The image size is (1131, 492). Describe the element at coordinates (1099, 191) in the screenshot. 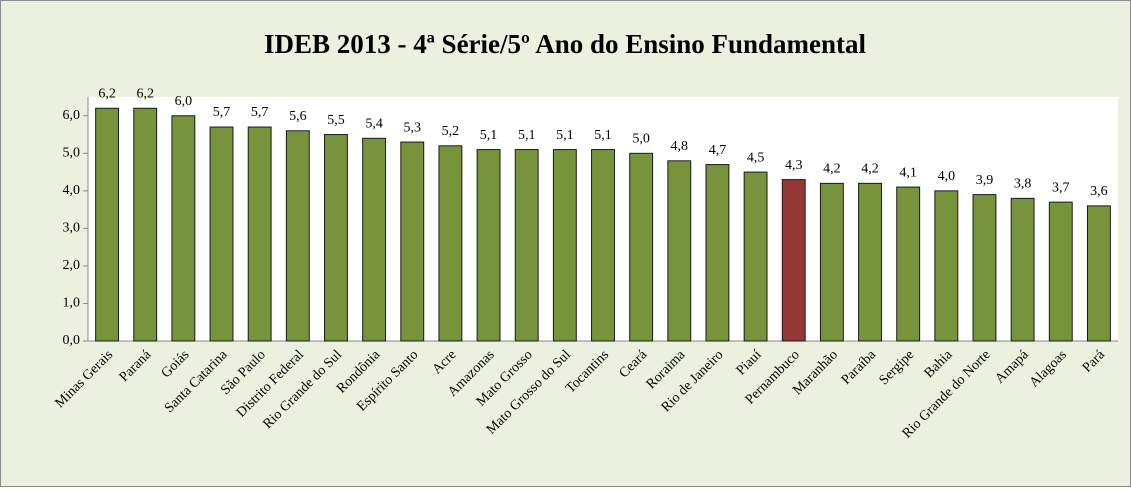

I see `value-label: 3,6` at that location.